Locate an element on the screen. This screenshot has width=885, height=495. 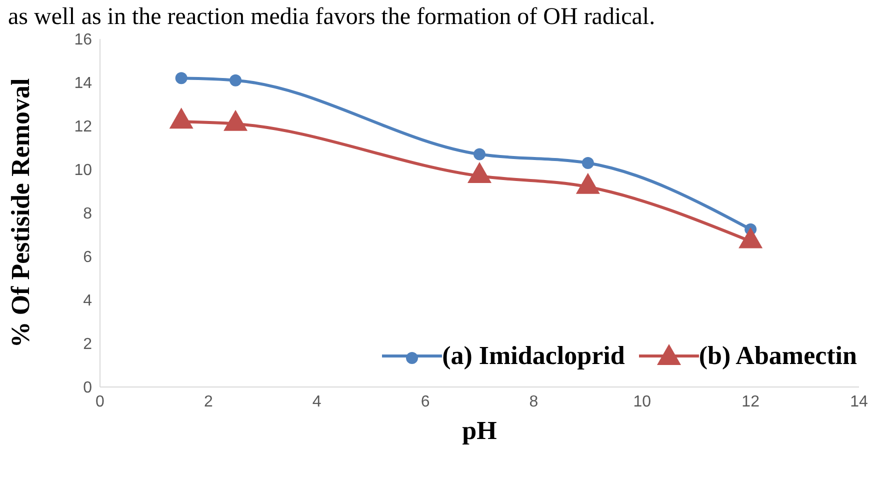
y-tick-label: 6 is located at coordinates (87, 257).